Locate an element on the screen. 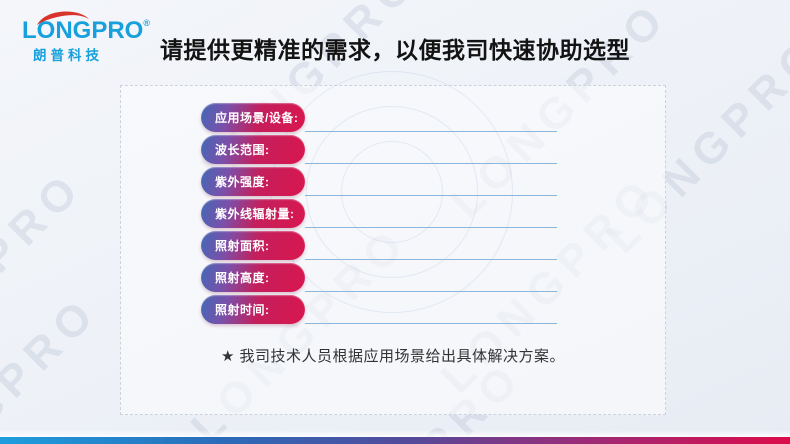 The image size is (790, 444). form-row-irradiation-time: 照射时间: is located at coordinates (379, 309).